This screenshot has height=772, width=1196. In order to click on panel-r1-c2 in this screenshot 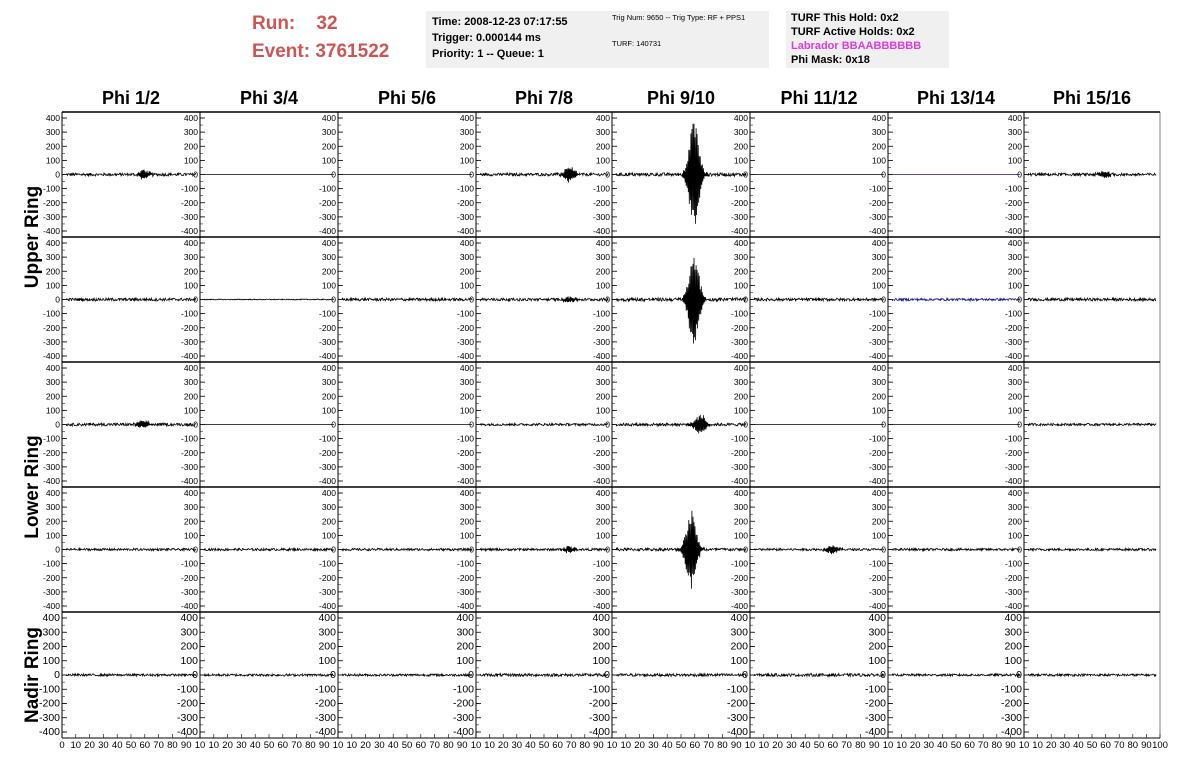, I will do `click(268, 174)`.